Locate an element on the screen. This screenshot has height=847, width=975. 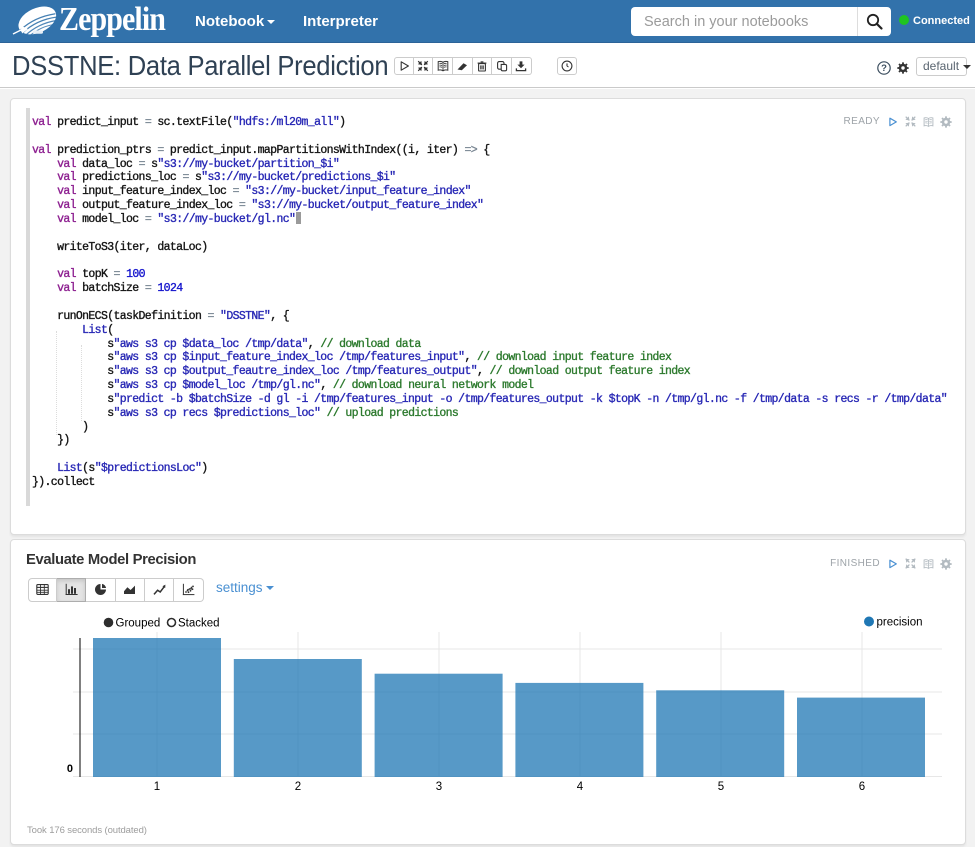
svg-text: Grouped is located at coordinates (138, 624).